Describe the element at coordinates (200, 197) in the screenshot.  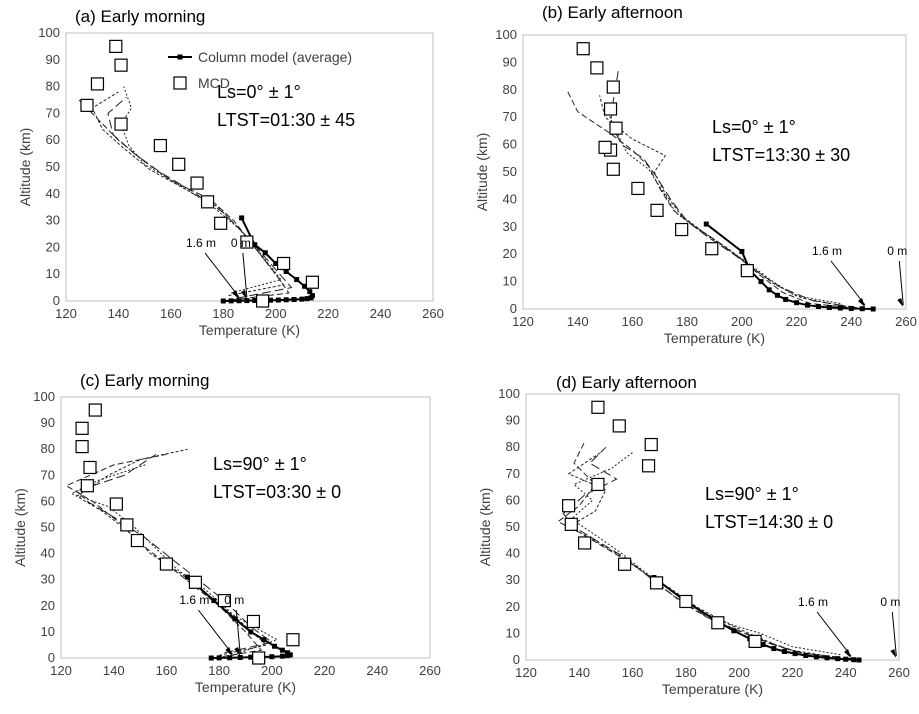
I see `model-run-line` at that location.